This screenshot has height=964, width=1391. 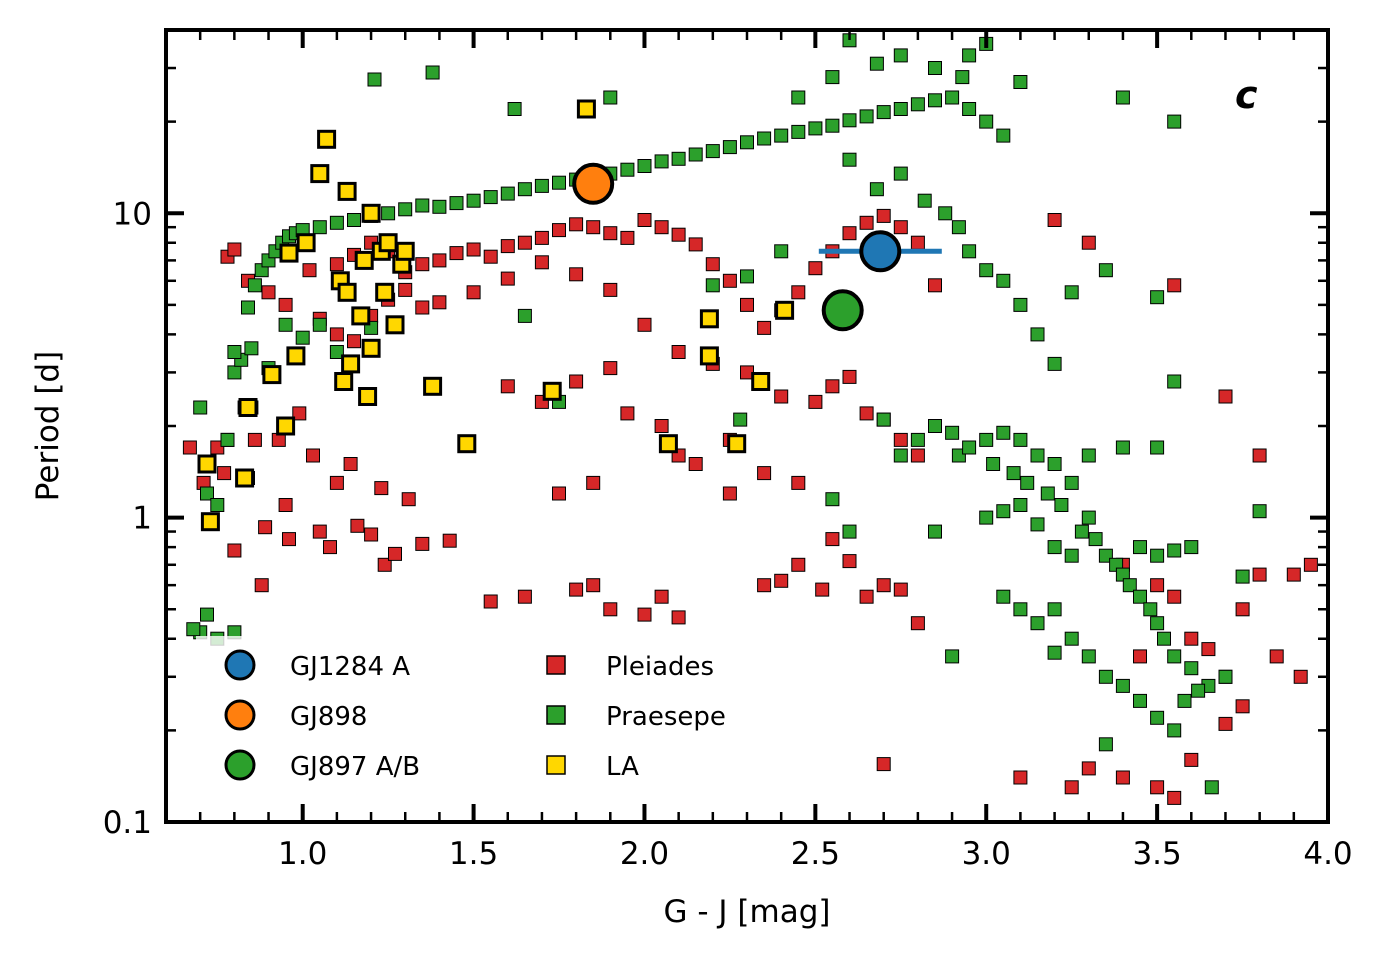 I want to click on y-axis-label: Period [d], so click(x=48, y=426).